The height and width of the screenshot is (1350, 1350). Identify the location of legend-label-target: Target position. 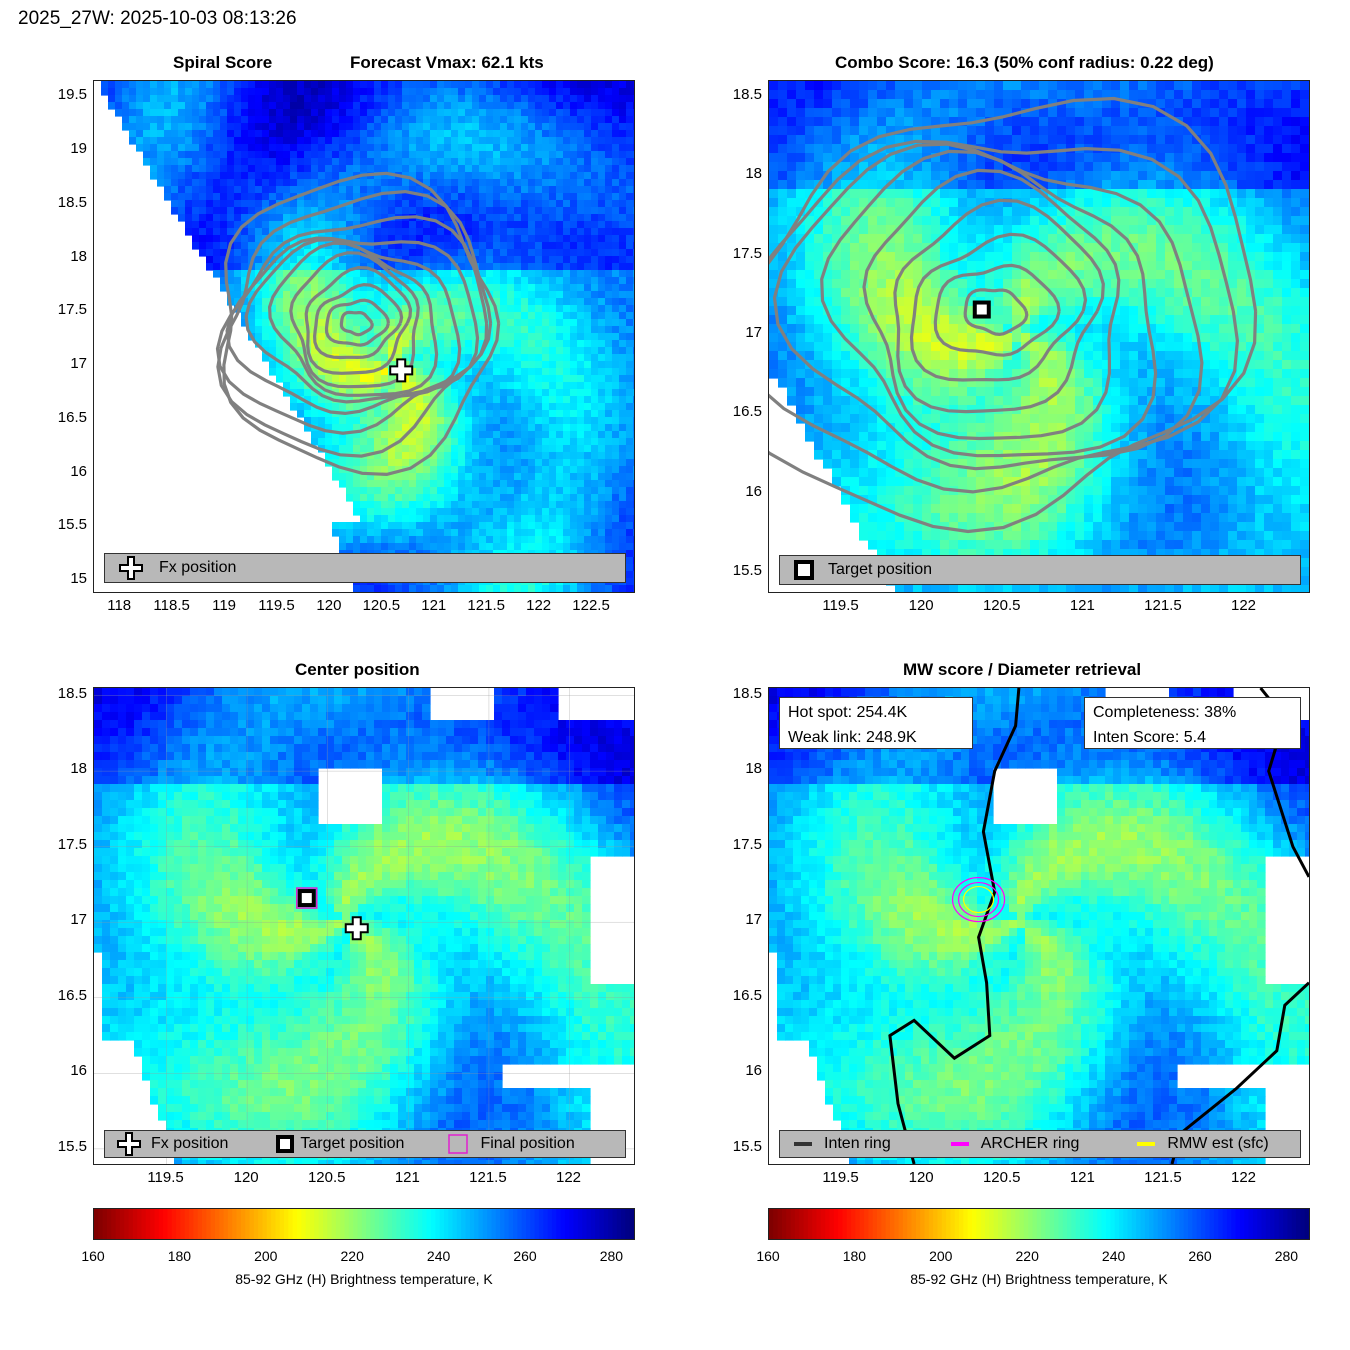
(352, 1143).